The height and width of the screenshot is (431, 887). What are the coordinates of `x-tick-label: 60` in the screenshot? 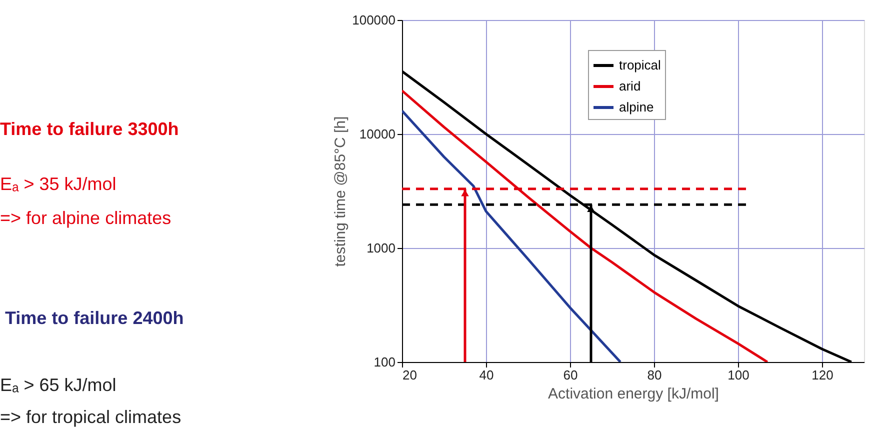 It's located at (570, 375).